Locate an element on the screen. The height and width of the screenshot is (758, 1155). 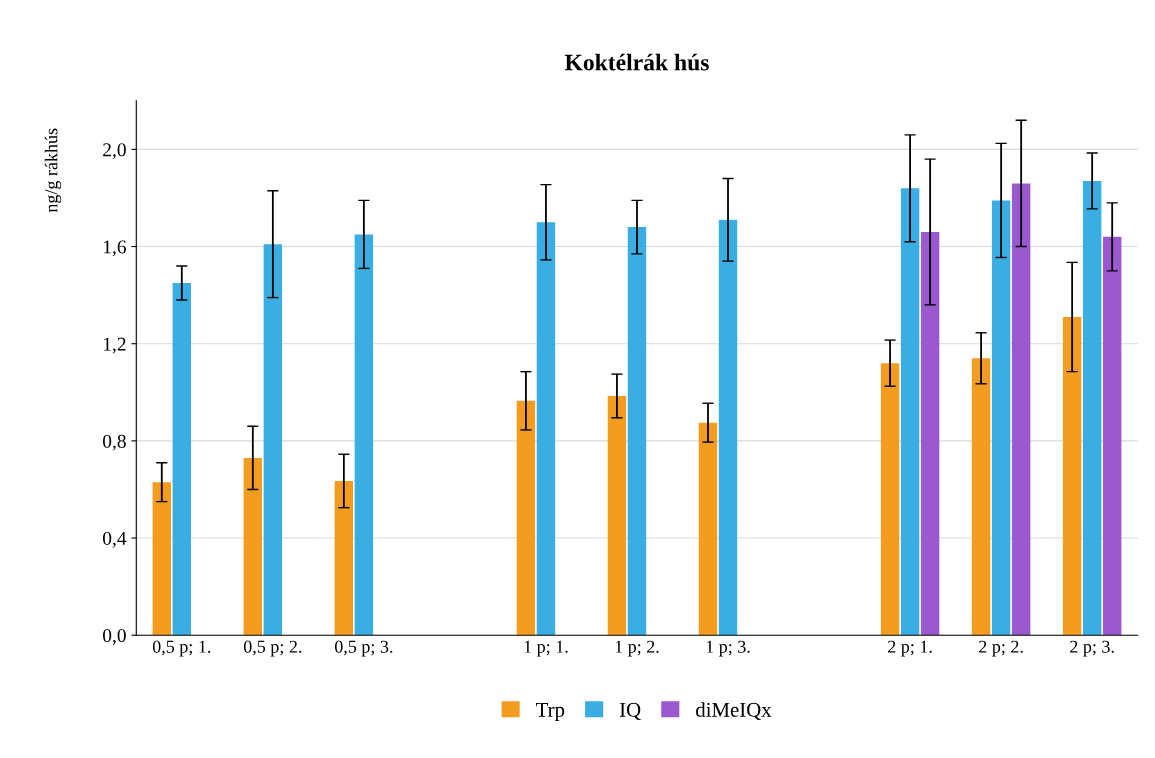
y-tick-label: 1,6 is located at coordinates (114, 248).